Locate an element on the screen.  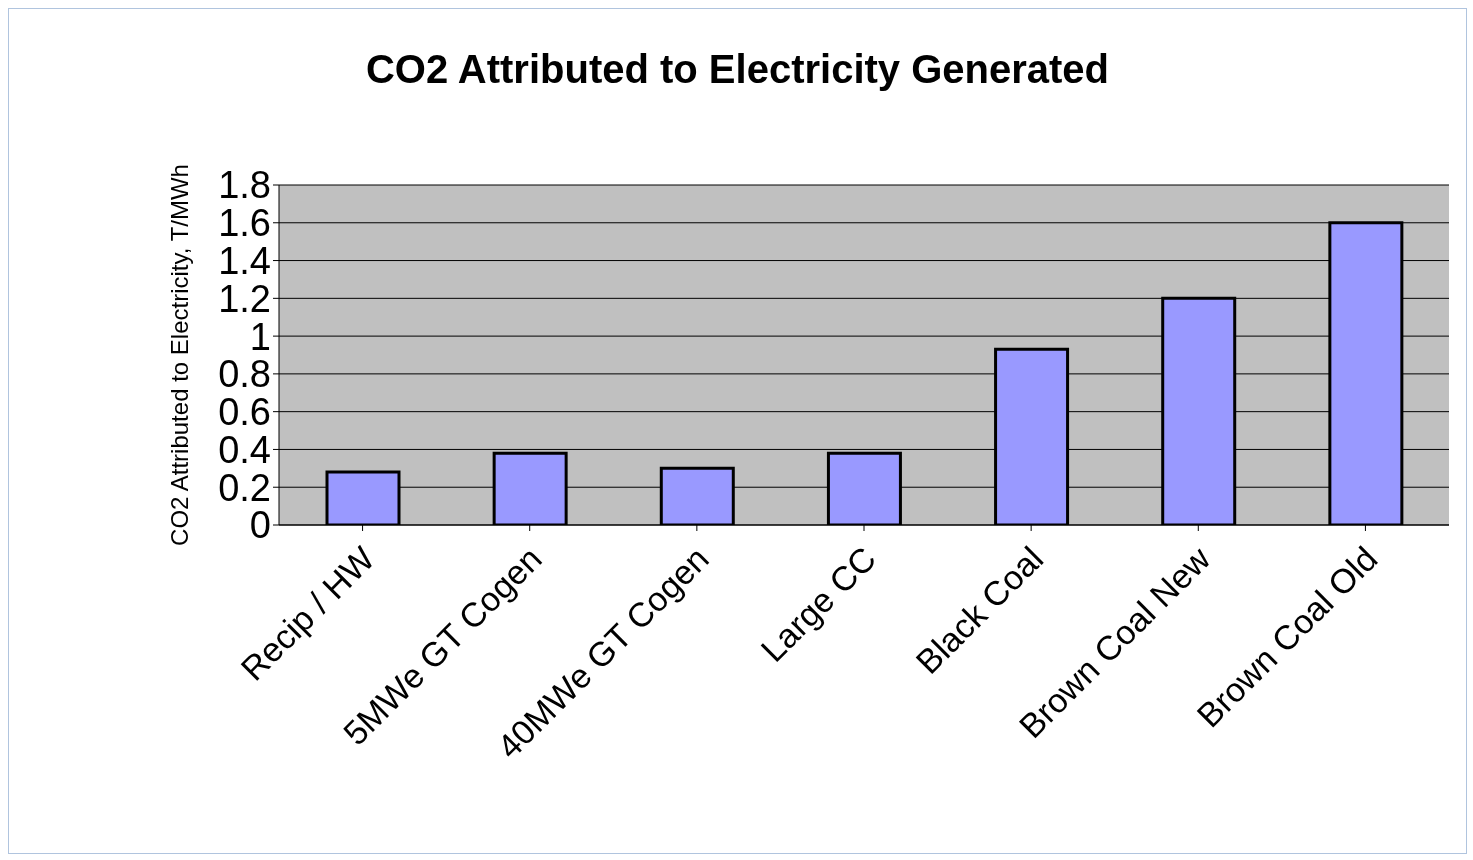
chart-title: CO2 Attributed to Electricity Generated is located at coordinates (737, 69).